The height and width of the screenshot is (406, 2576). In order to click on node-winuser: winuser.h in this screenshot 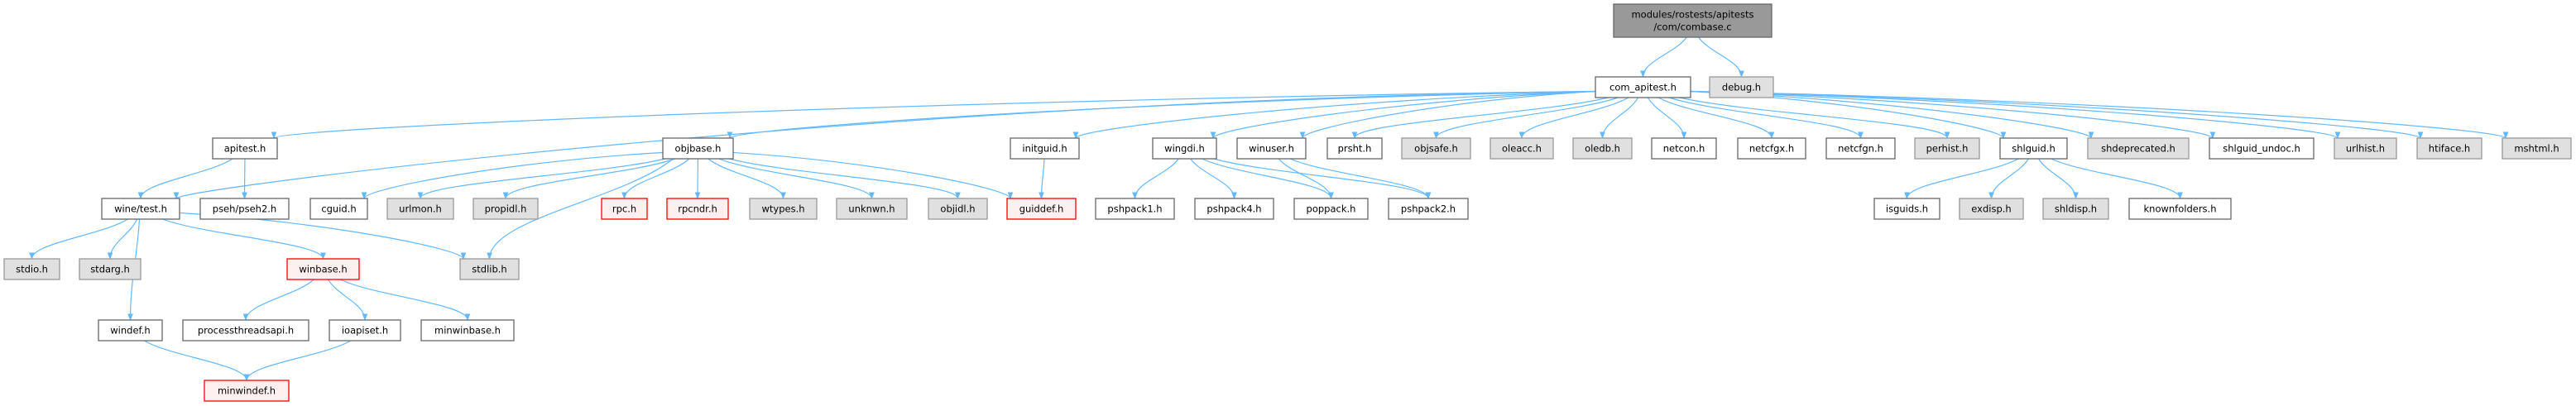, I will do `click(1272, 148)`.